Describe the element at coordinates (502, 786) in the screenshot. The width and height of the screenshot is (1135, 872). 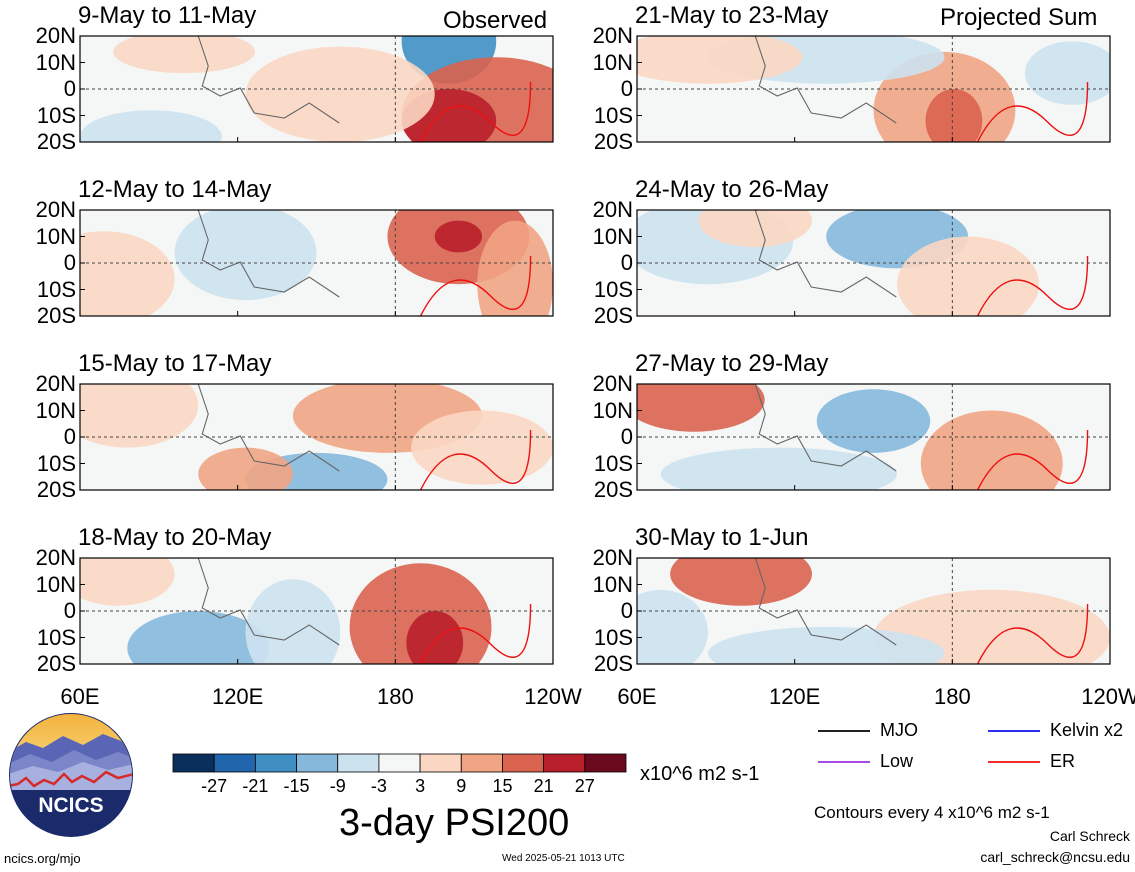
I see `colorbar-tick-label: 15` at that location.